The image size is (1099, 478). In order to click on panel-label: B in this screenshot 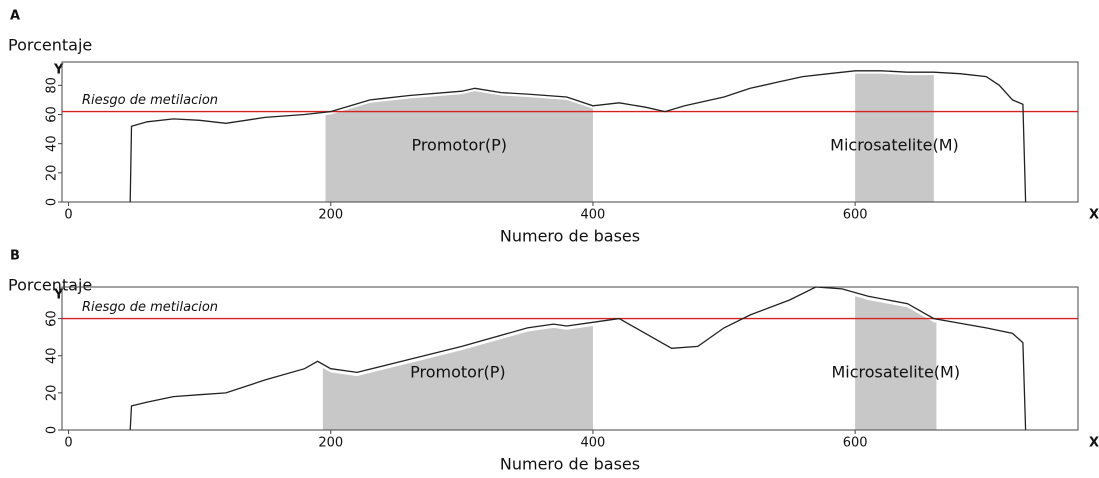, I will do `click(15, 256)`.